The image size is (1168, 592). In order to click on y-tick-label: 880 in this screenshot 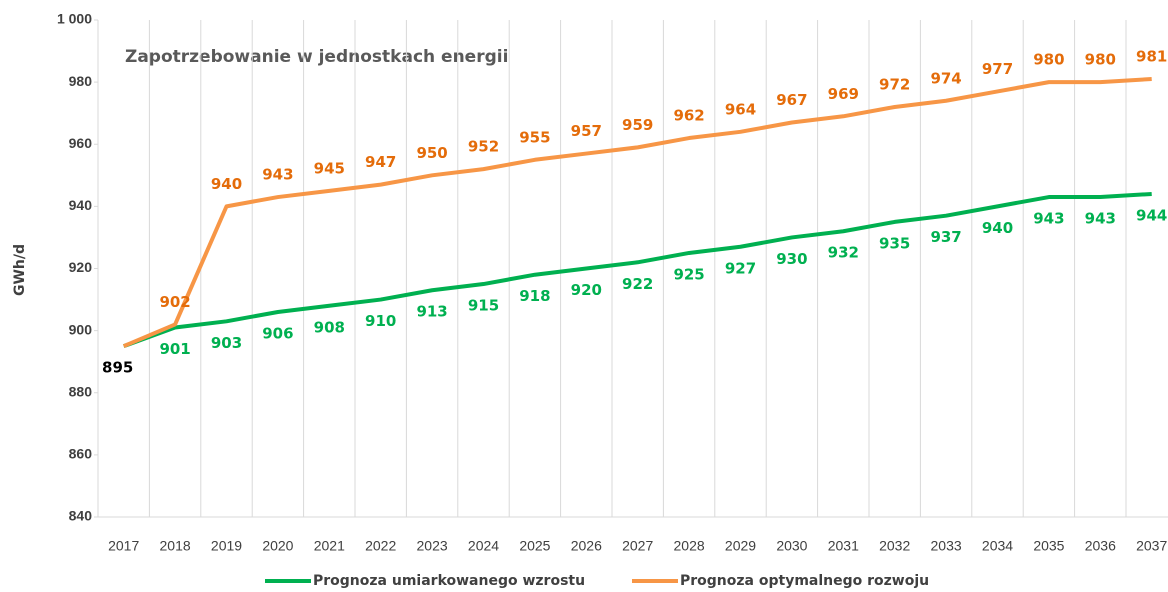, I will do `click(81, 391)`.